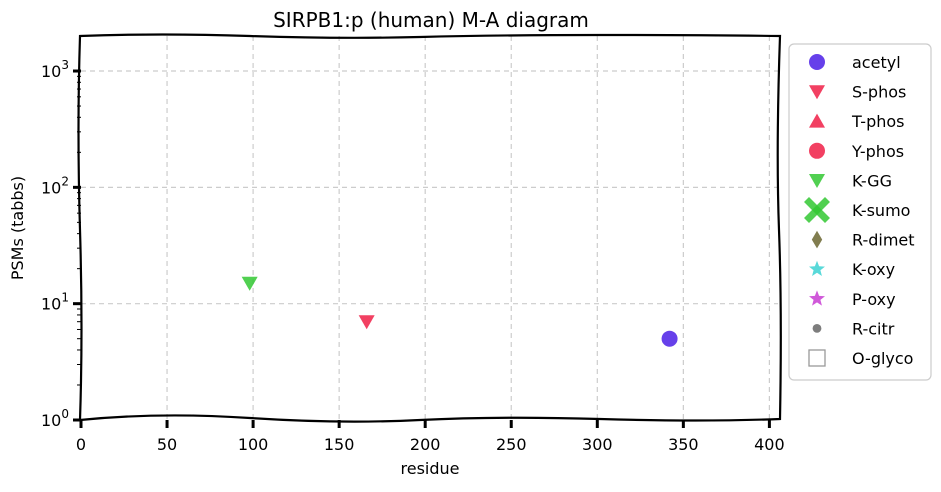 The image size is (941, 492). Describe the element at coordinates (883, 240) in the screenshot. I see `legend-label: R-dimet` at that location.